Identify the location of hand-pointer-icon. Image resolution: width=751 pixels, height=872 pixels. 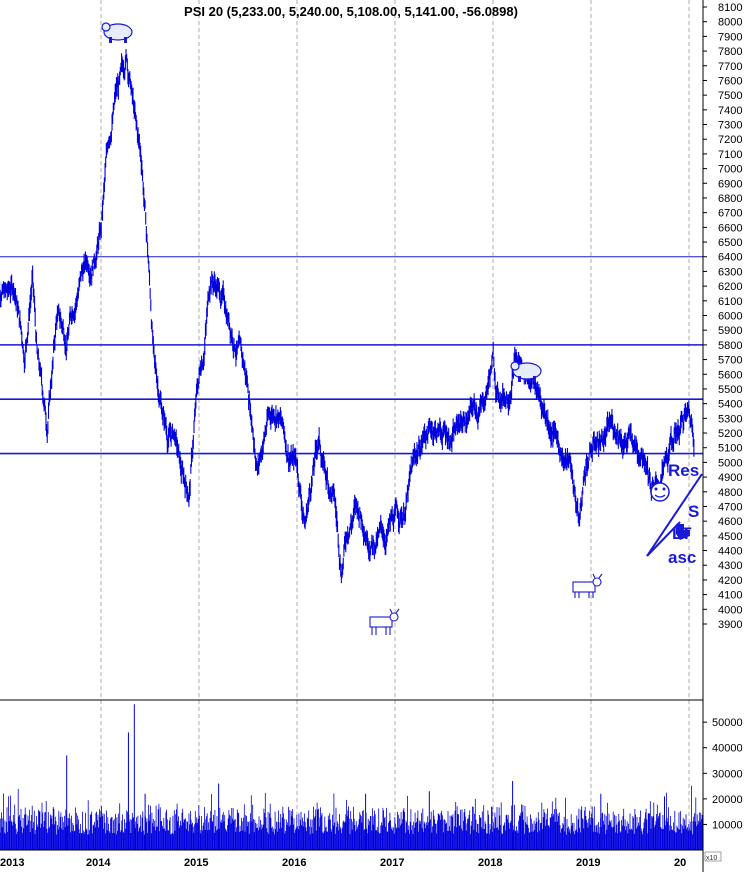
(683, 532).